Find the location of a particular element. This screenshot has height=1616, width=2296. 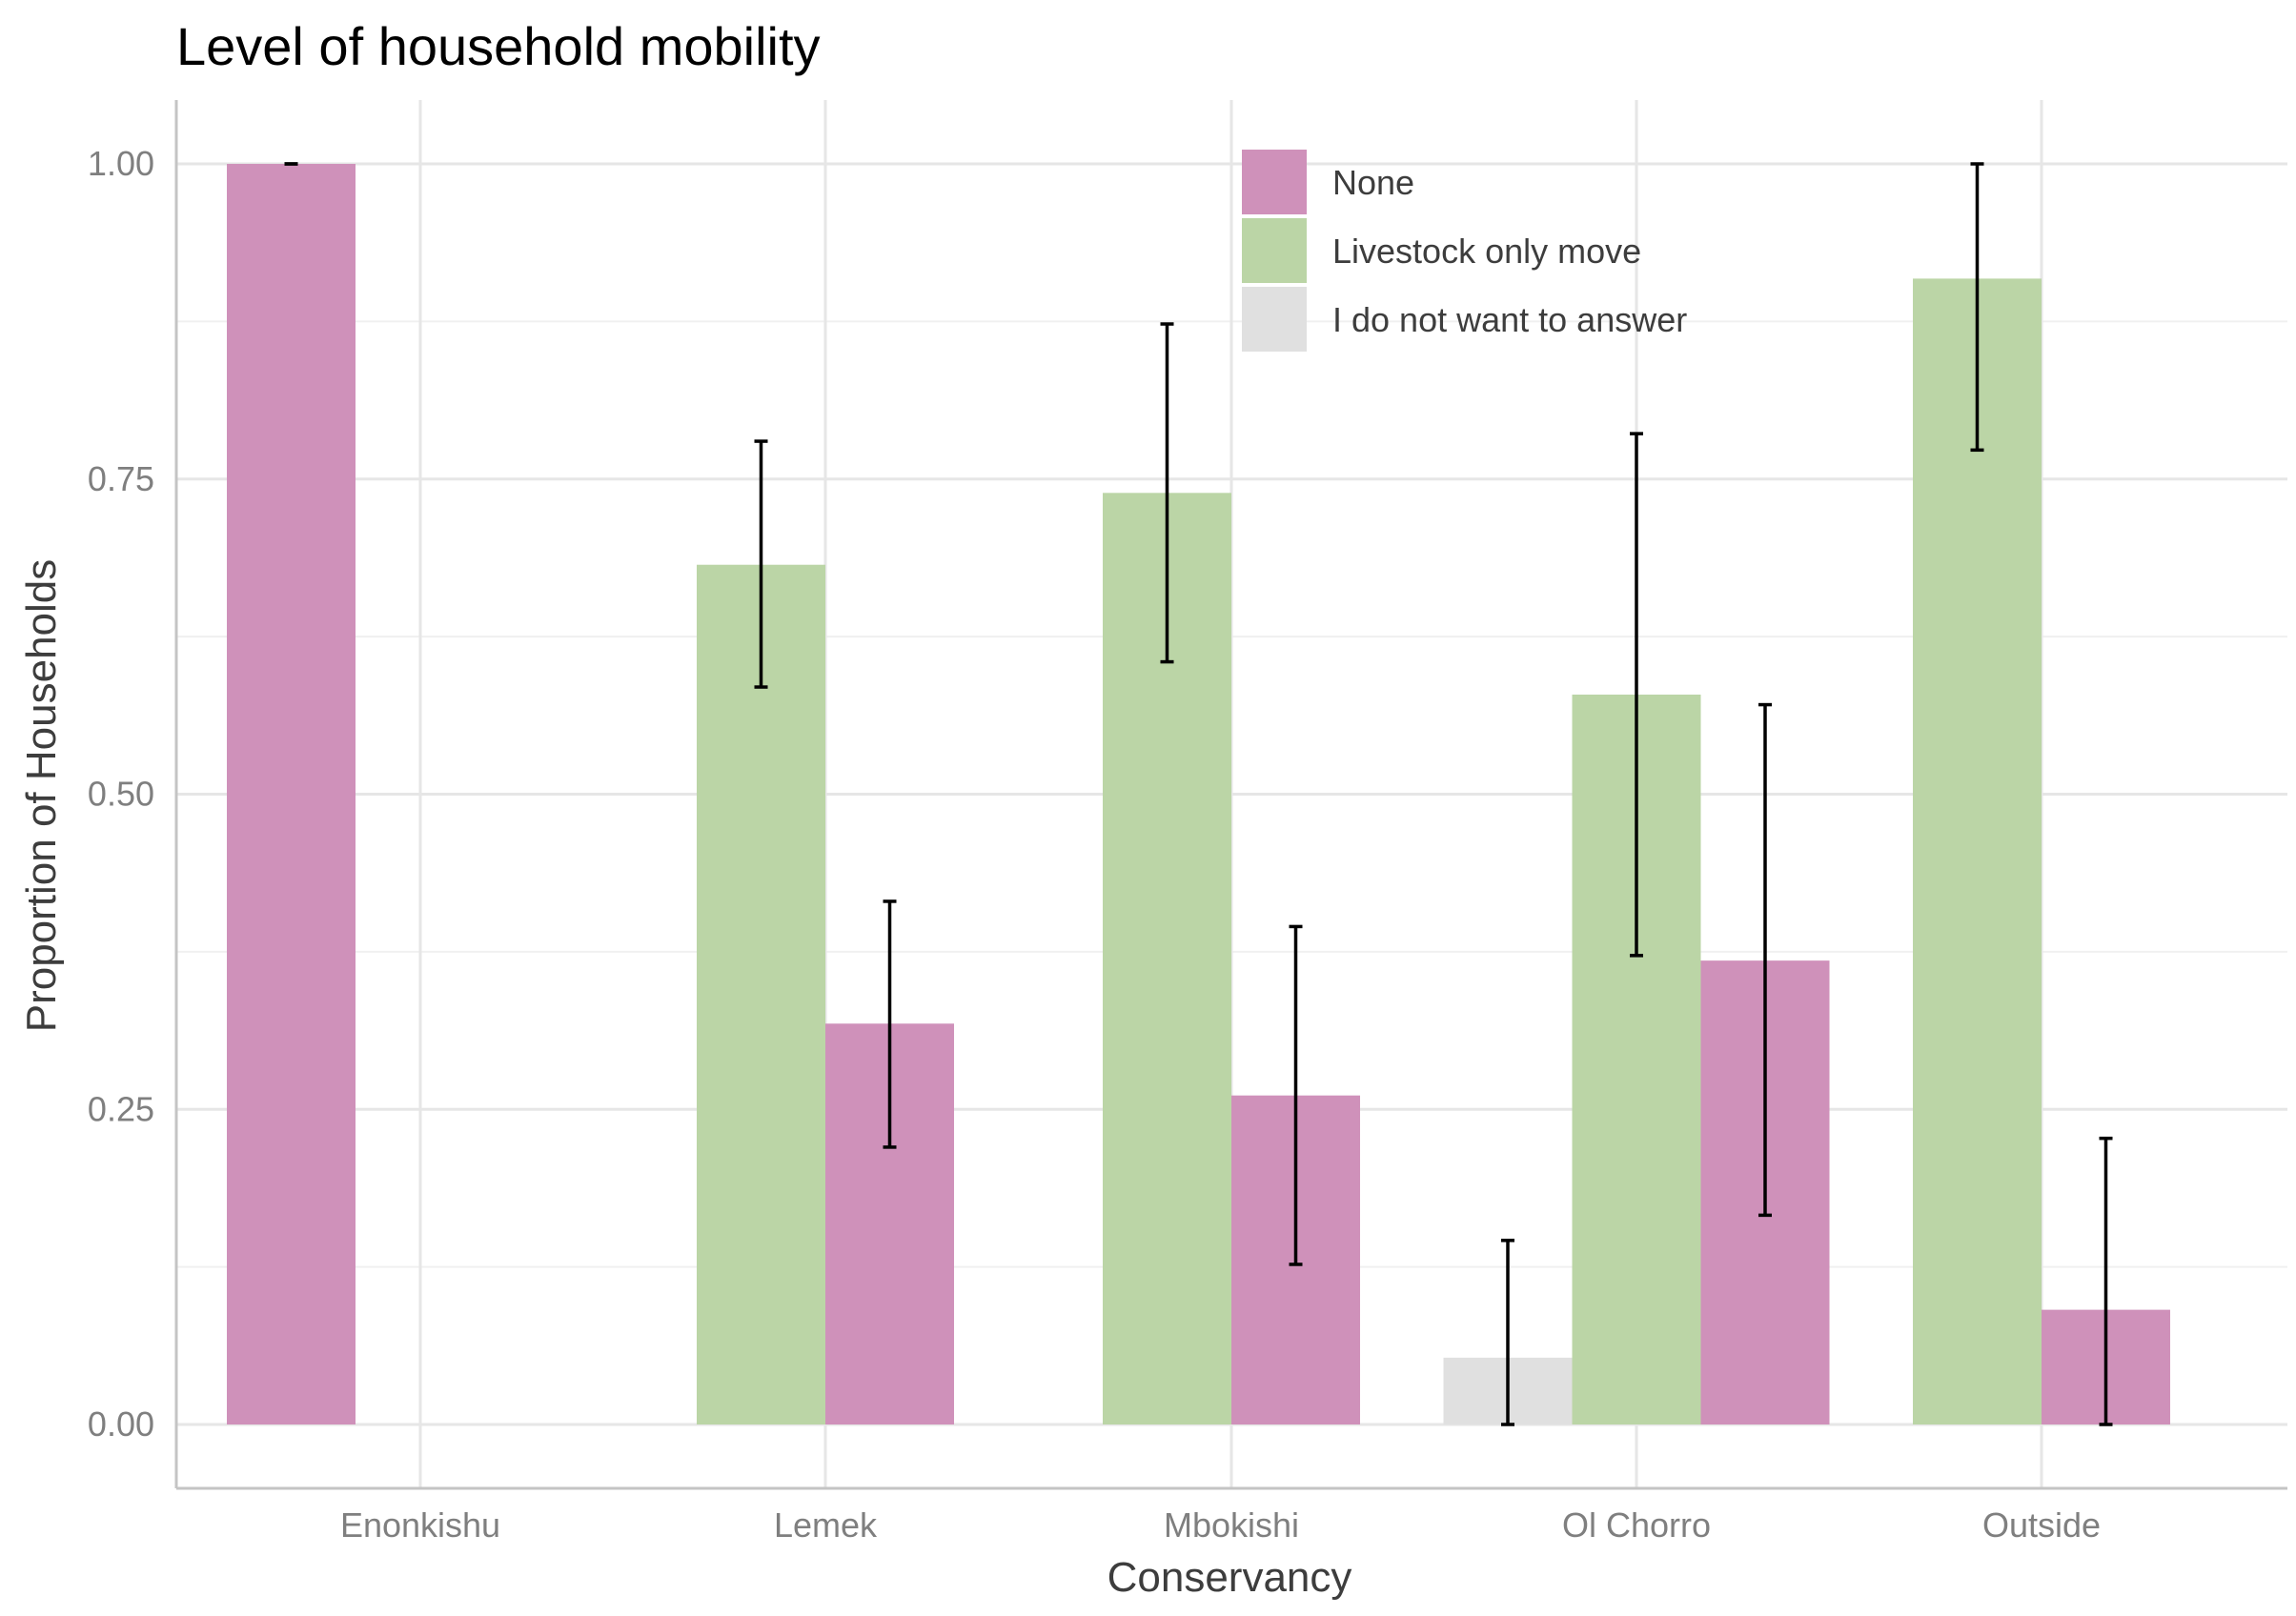

legend-item-livestock-only-move: Livestock only move is located at coordinates (1441, 250).